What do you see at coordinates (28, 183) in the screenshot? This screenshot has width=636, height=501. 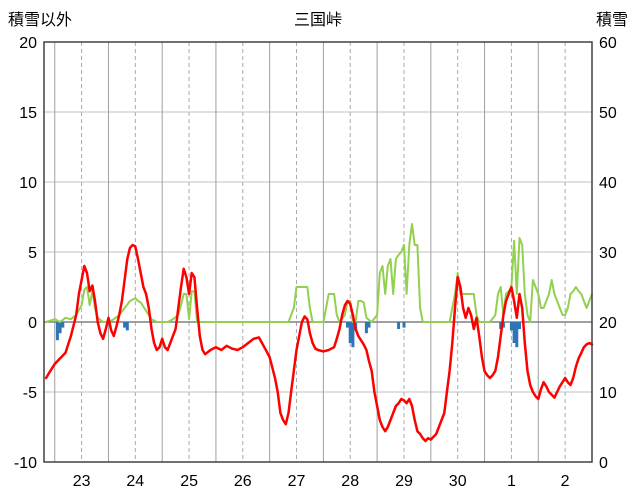 I see `left-tick-label: 10` at bounding box center [28, 183].